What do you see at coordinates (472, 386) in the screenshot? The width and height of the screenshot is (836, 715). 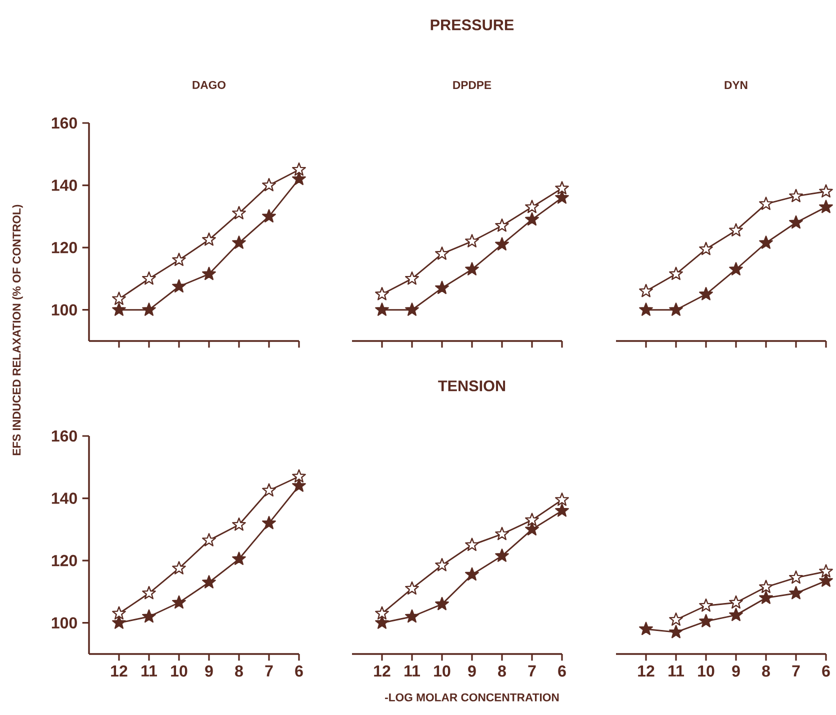 I see `text: TENSION` at bounding box center [472, 386].